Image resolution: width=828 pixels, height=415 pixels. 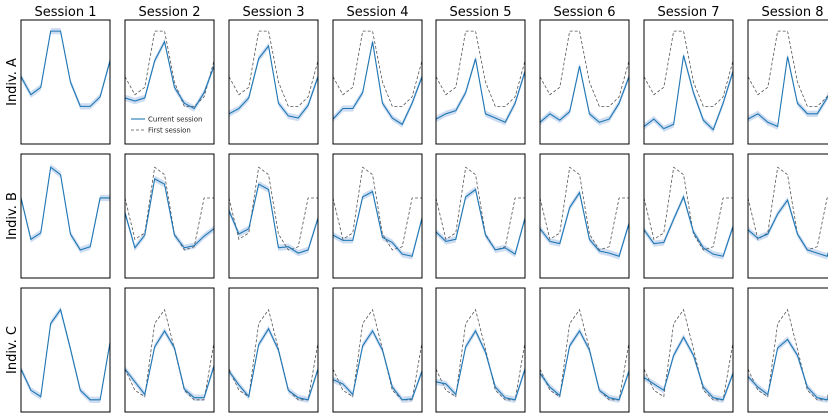 I want to click on column-title: Session 5, so click(x=480, y=12).